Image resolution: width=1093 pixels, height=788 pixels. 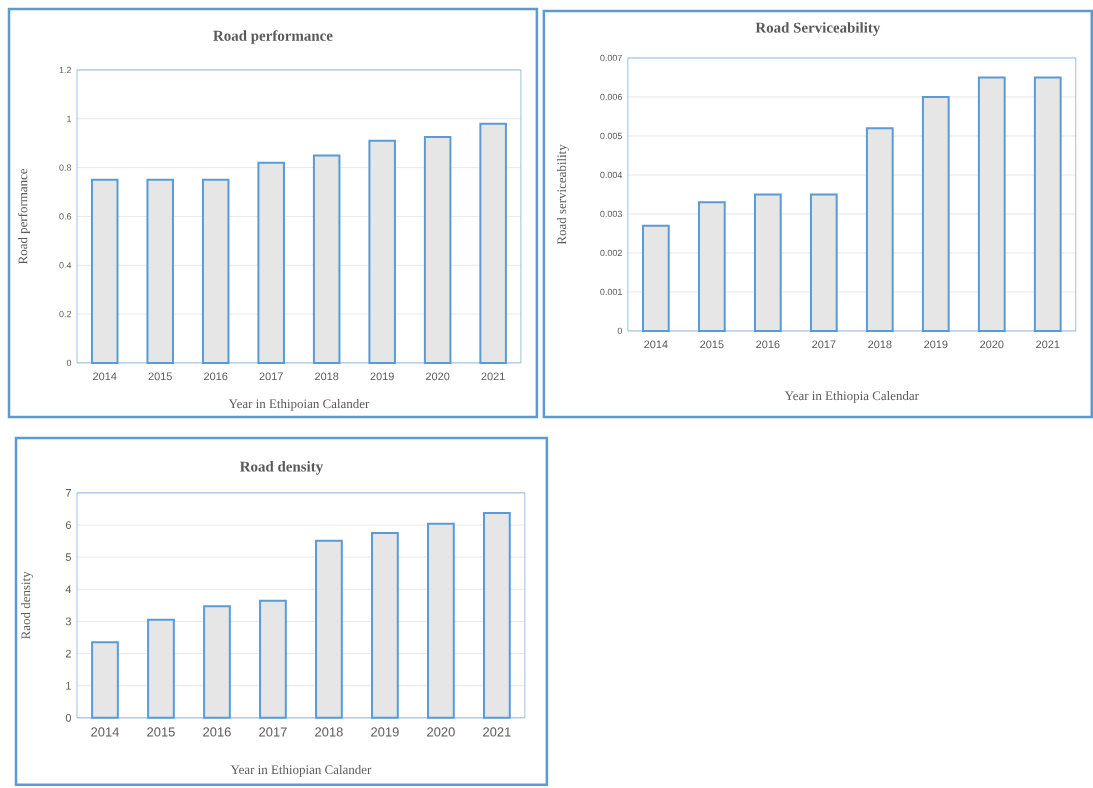 What do you see at coordinates (27, 605) in the screenshot?
I see `y-axis-title: Raod density` at bounding box center [27, 605].